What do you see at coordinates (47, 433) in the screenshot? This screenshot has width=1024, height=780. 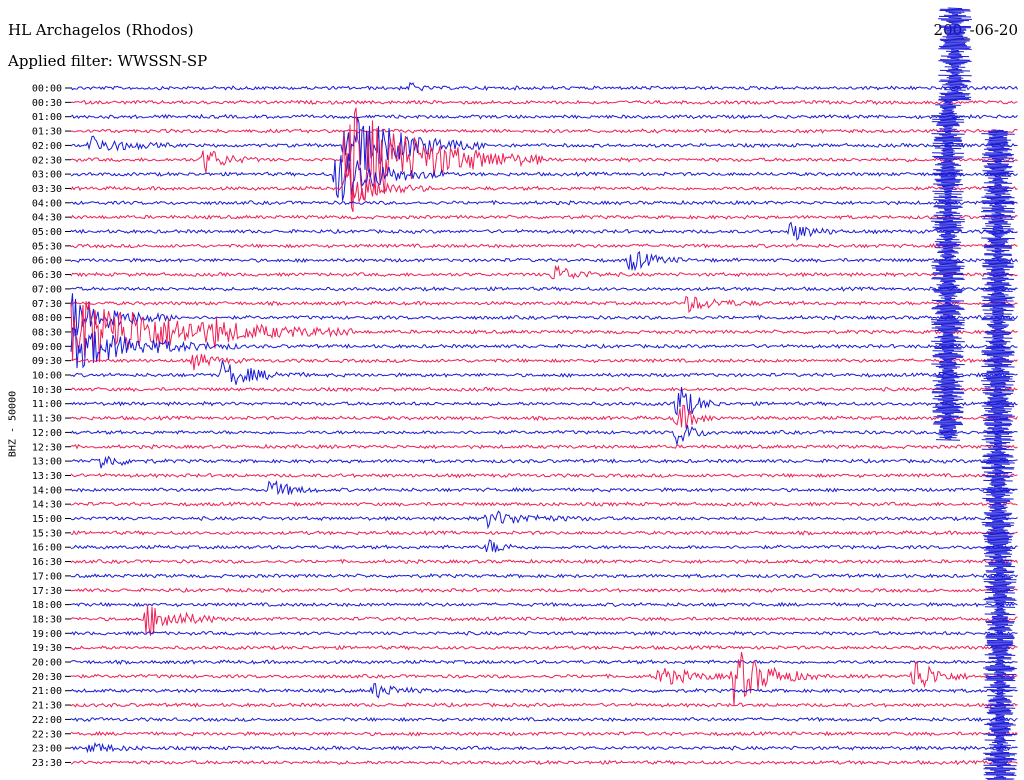 I see `row-time-label: 12:00` at bounding box center [47, 433].